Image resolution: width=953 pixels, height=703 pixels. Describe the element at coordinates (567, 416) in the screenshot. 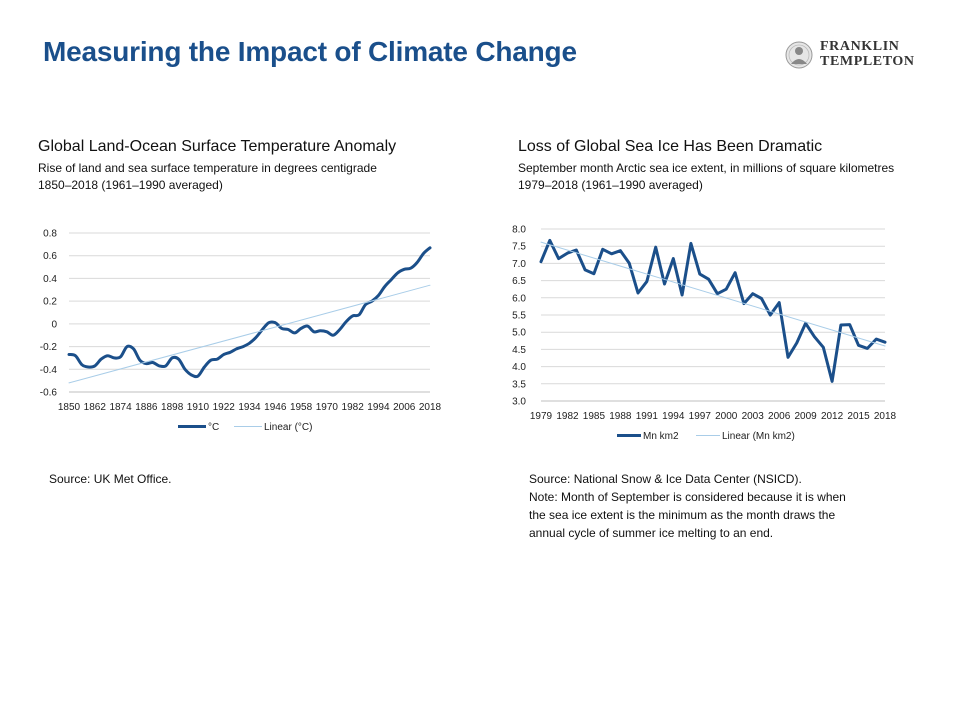

I see `ice-x-tick-label: 1982` at that location.